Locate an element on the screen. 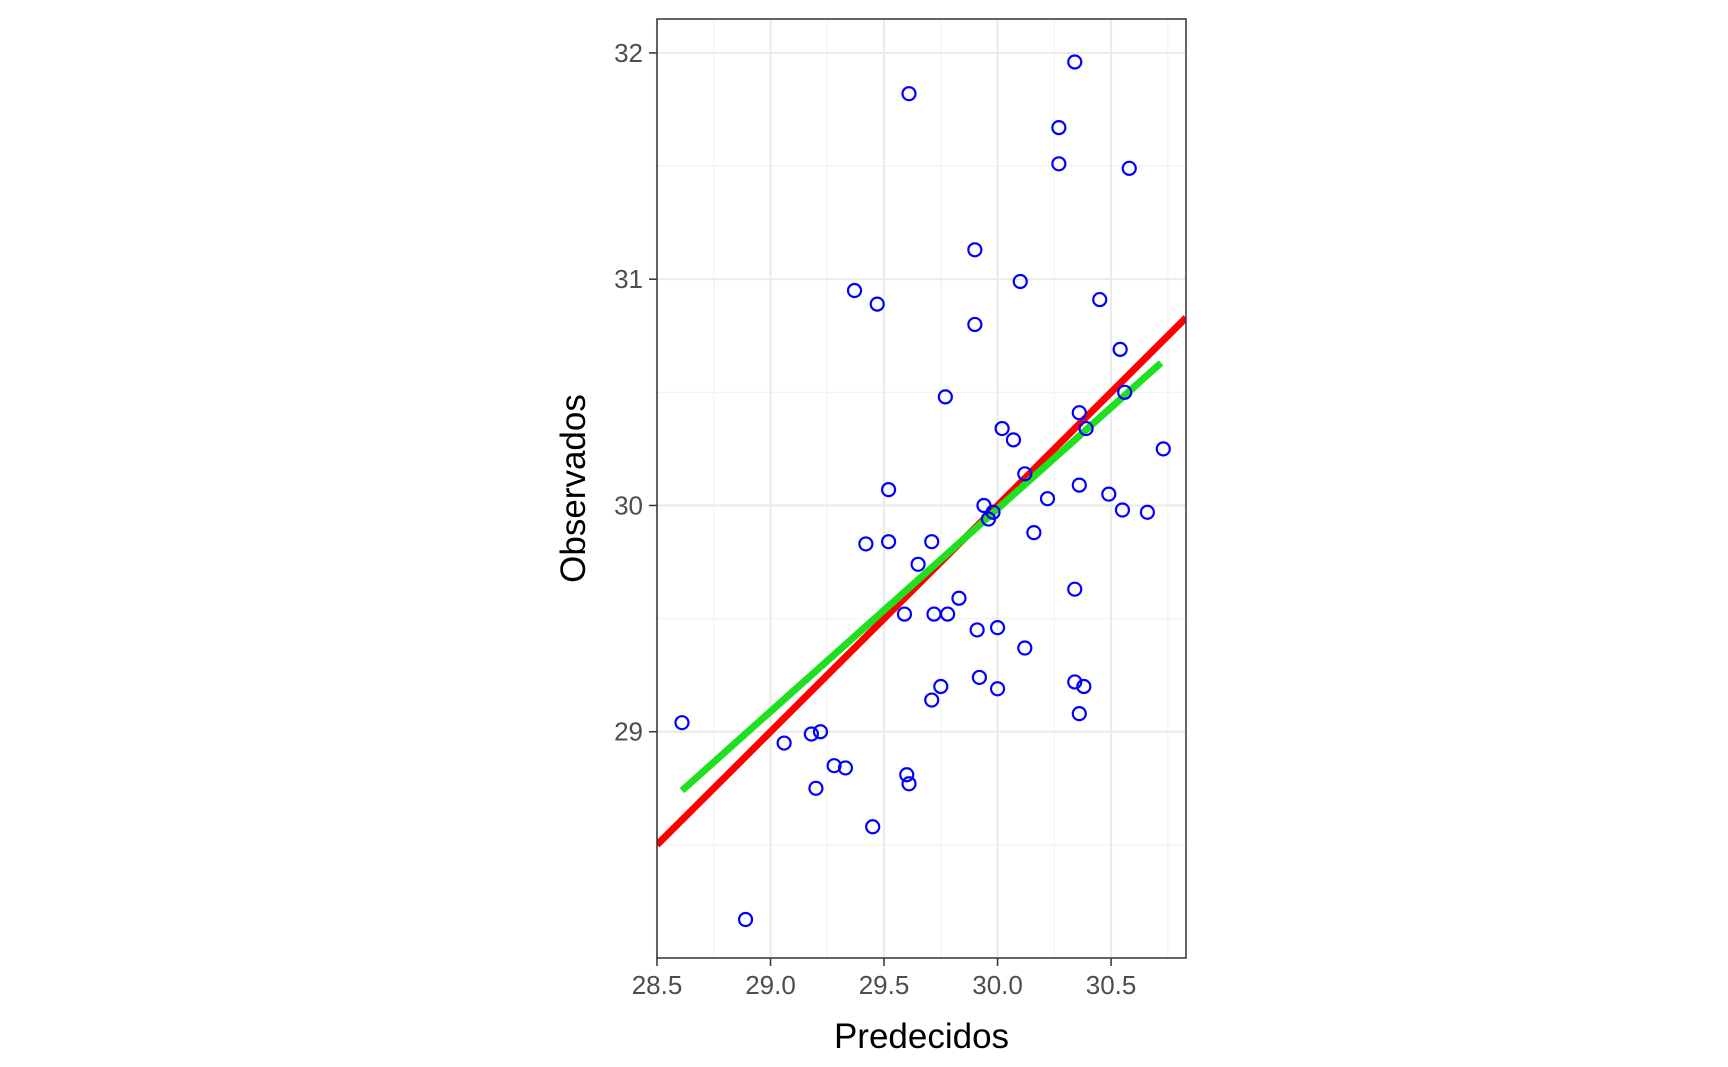  y-tick-label: 30 is located at coordinates (628, 505).